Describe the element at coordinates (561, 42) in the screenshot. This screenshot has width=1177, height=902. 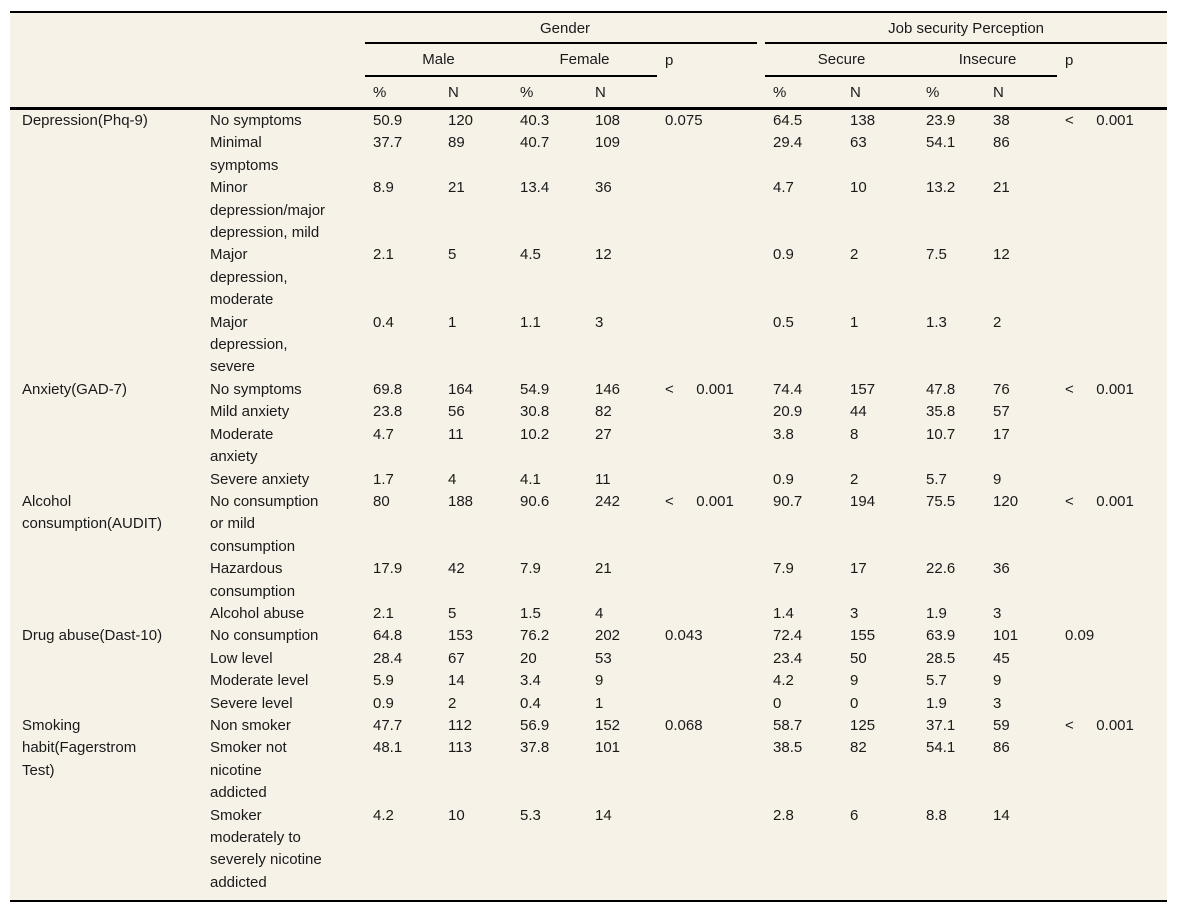
I see `gender-span-rule` at that location.